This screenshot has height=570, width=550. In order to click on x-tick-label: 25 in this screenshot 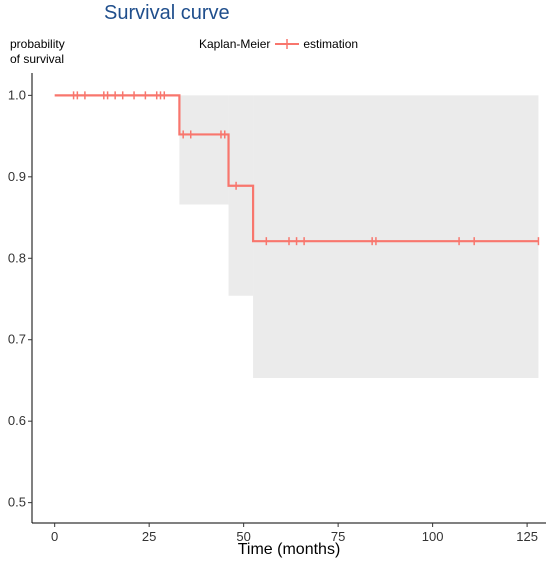, I will do `click(149, 536)`.